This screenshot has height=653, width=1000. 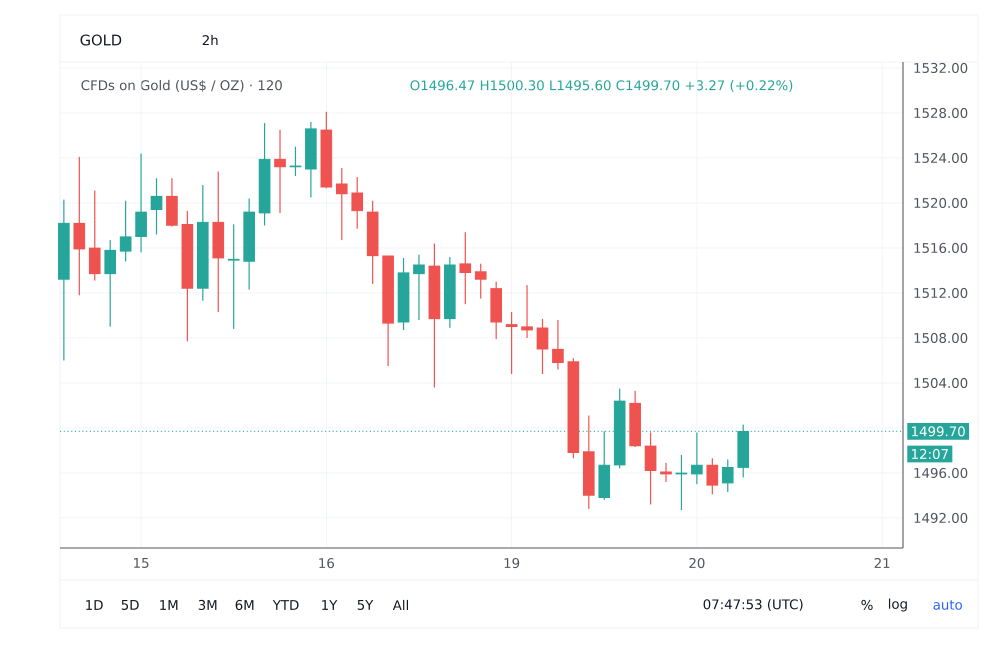 What do you see at coordinates (941, 337) in the screenshot?
I see `y-tick-label: 1508.00` at bounding box center [941, 337].